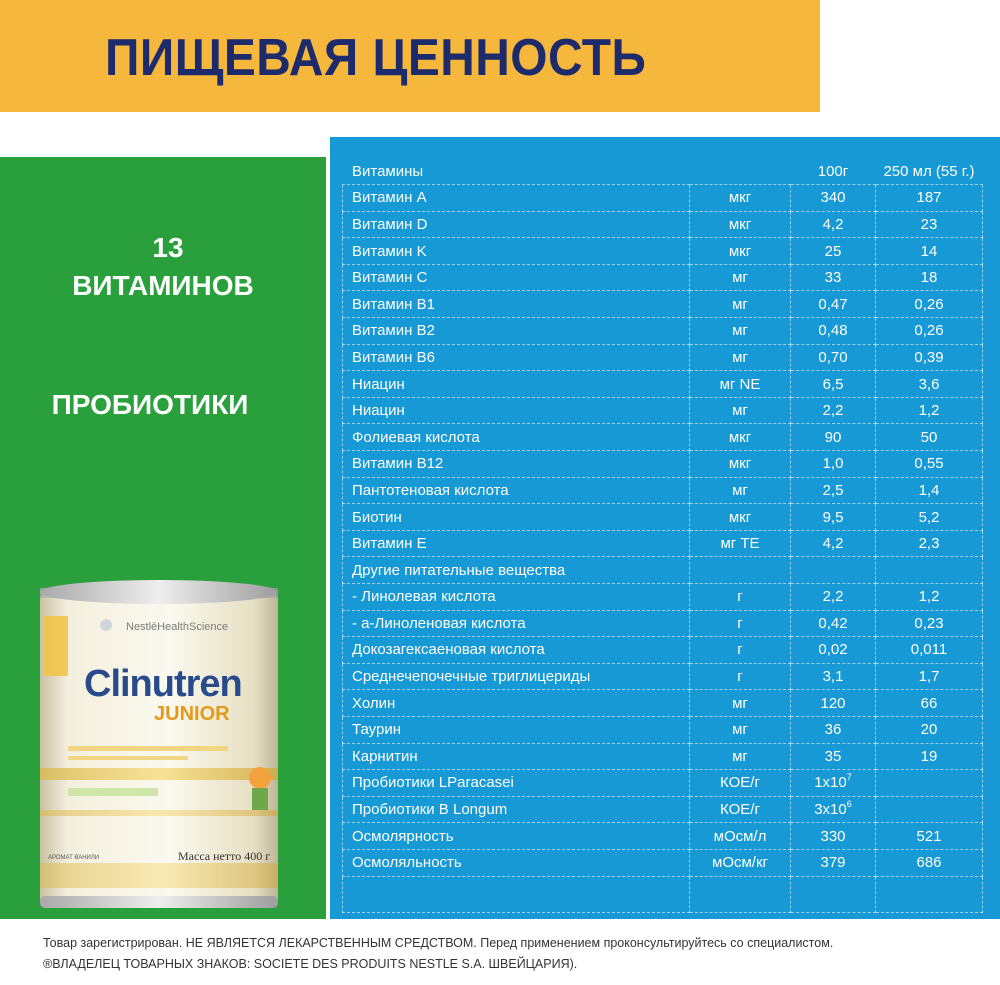  Describe the element at coordinates (833, 224) in the screenshot. I see `value-per-100g: 4,2` at that location.